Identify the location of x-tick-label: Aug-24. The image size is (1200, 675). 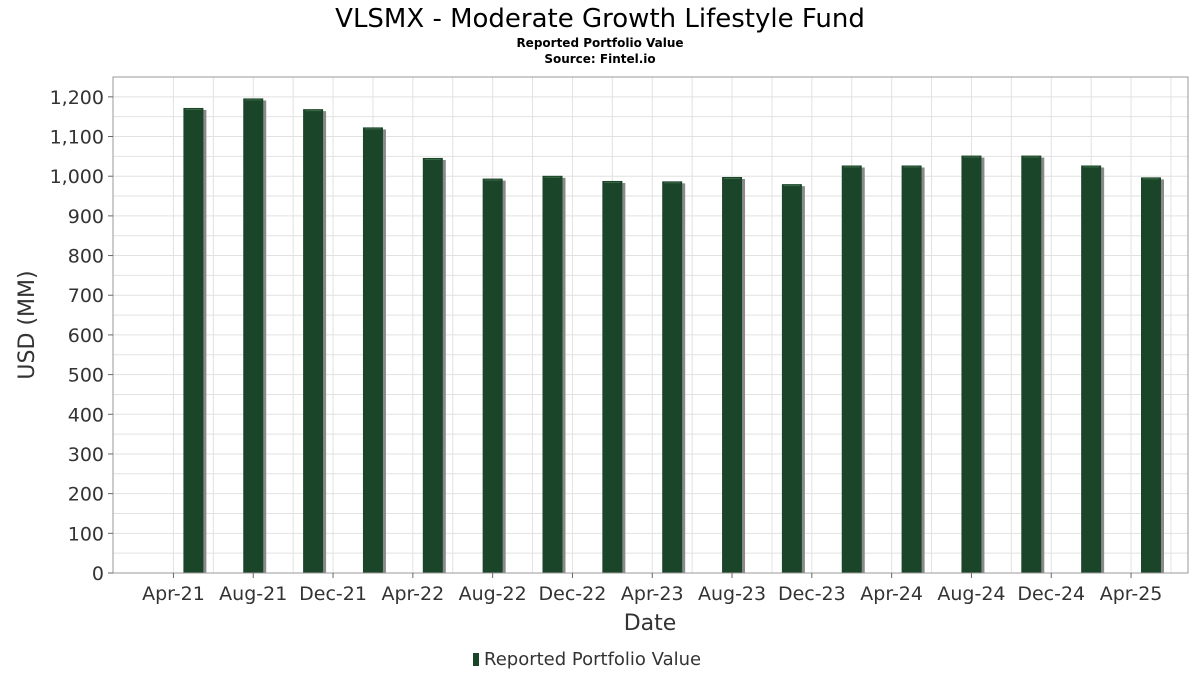
(971, 594).